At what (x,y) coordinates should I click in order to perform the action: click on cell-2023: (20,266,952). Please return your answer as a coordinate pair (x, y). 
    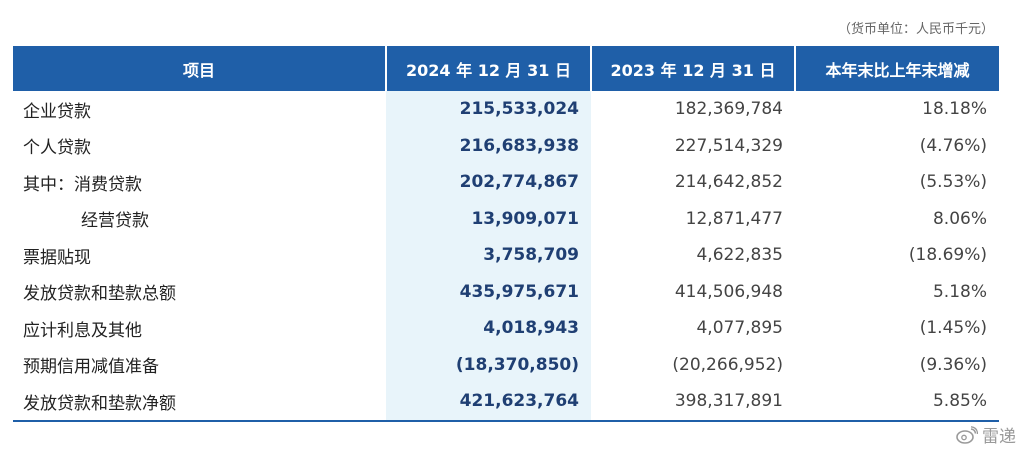
    Looking at the image, I should click on (727, 364).